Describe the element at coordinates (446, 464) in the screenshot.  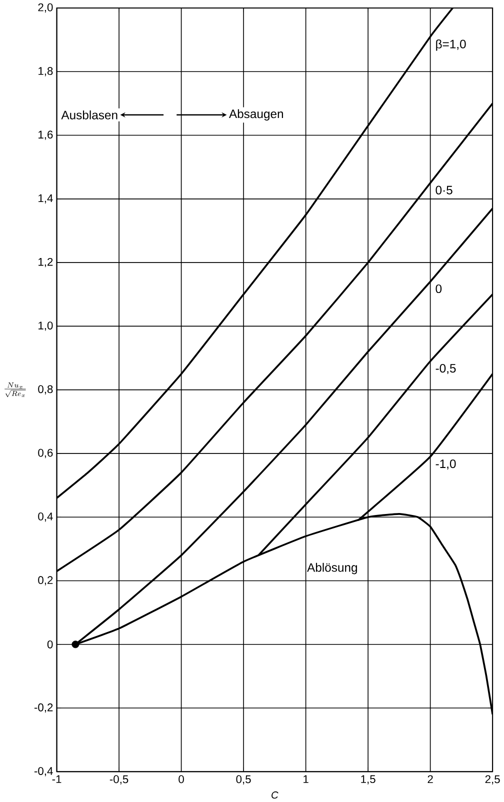
I see `series-label: -1,0` at that location.